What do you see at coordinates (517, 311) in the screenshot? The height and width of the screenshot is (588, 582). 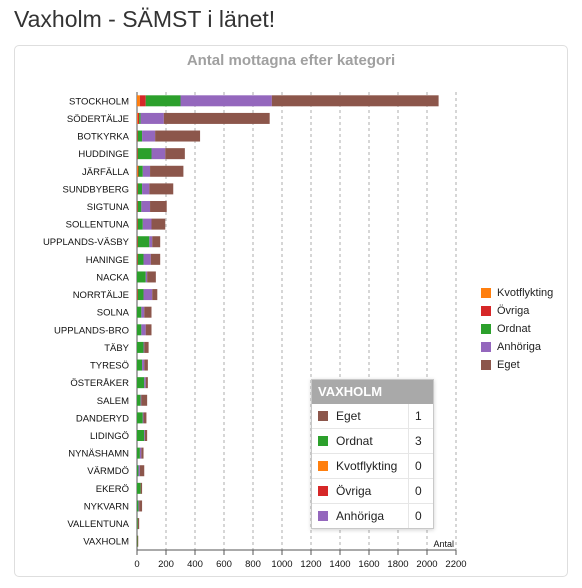 I see `legend-item: Övriga` at bounding box center [517, 311].